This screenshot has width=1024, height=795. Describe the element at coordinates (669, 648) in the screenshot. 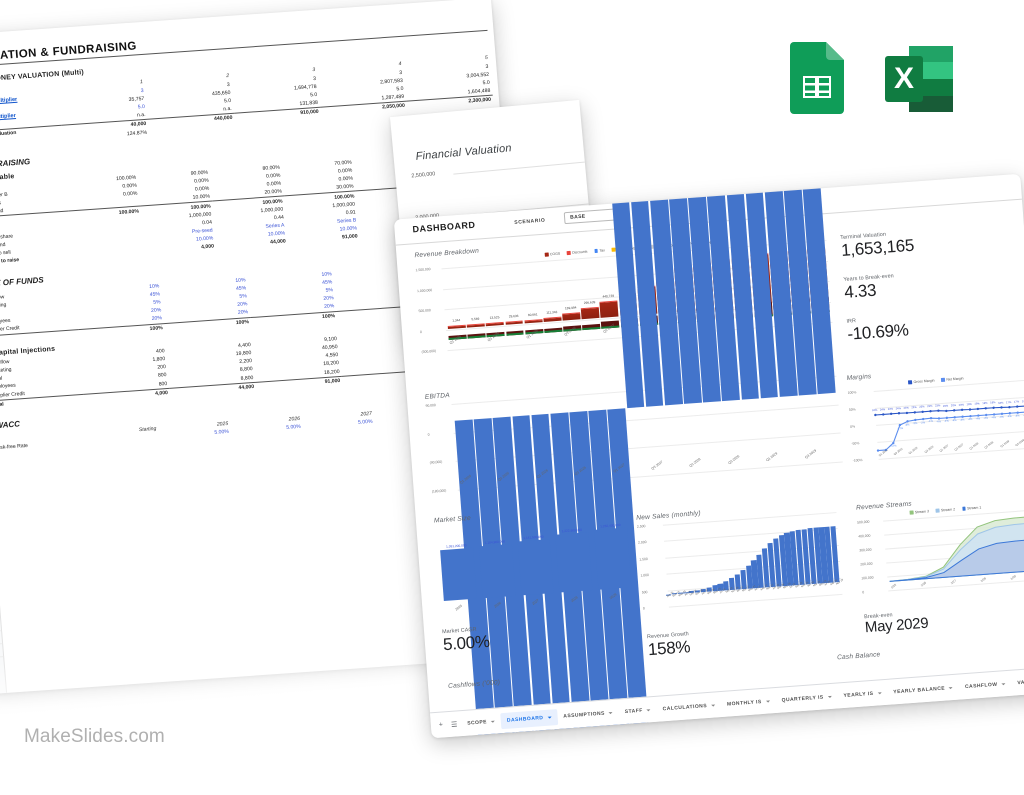

I see `revenue-growth-value: 158%` at that location.